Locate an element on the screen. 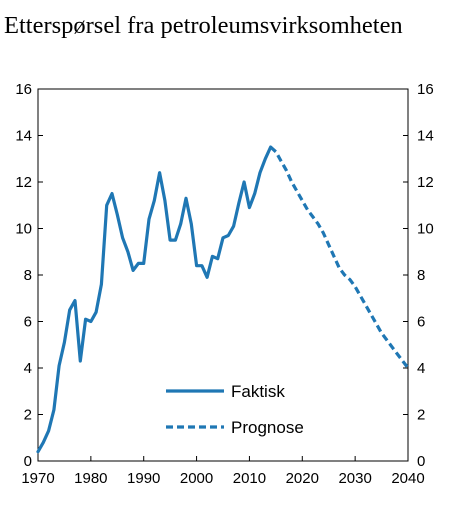 This screenshot has width=450, height=511. y-tick-label-right: 4 is located at coordinates (421, 368).